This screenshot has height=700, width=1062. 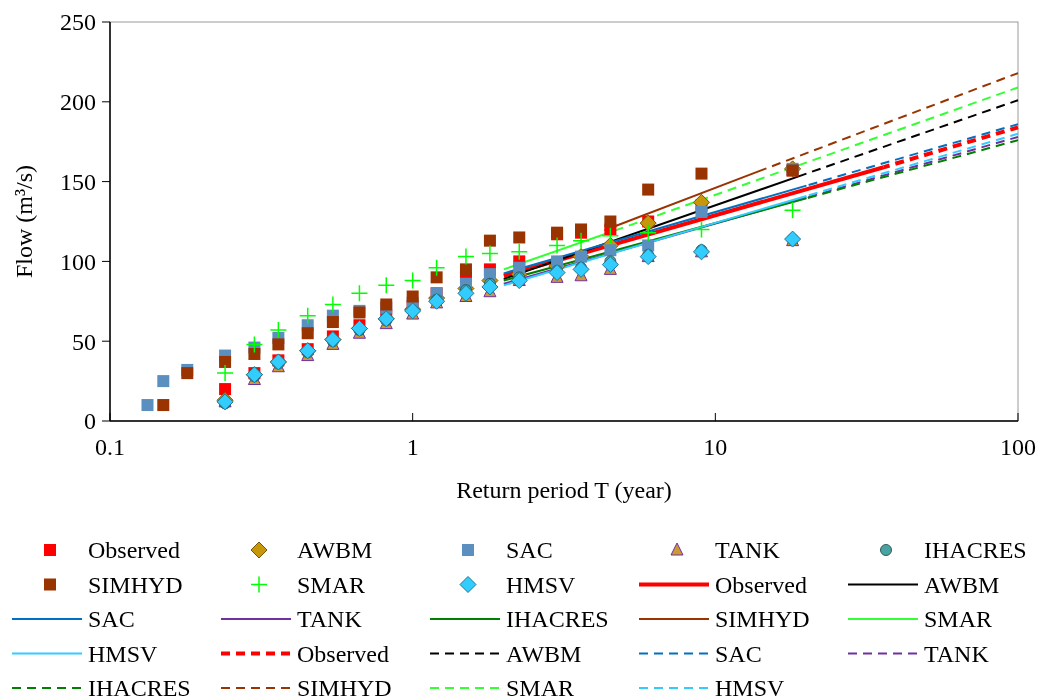 I want to click on y-tick-label: 250, so click(x=78, y=22).